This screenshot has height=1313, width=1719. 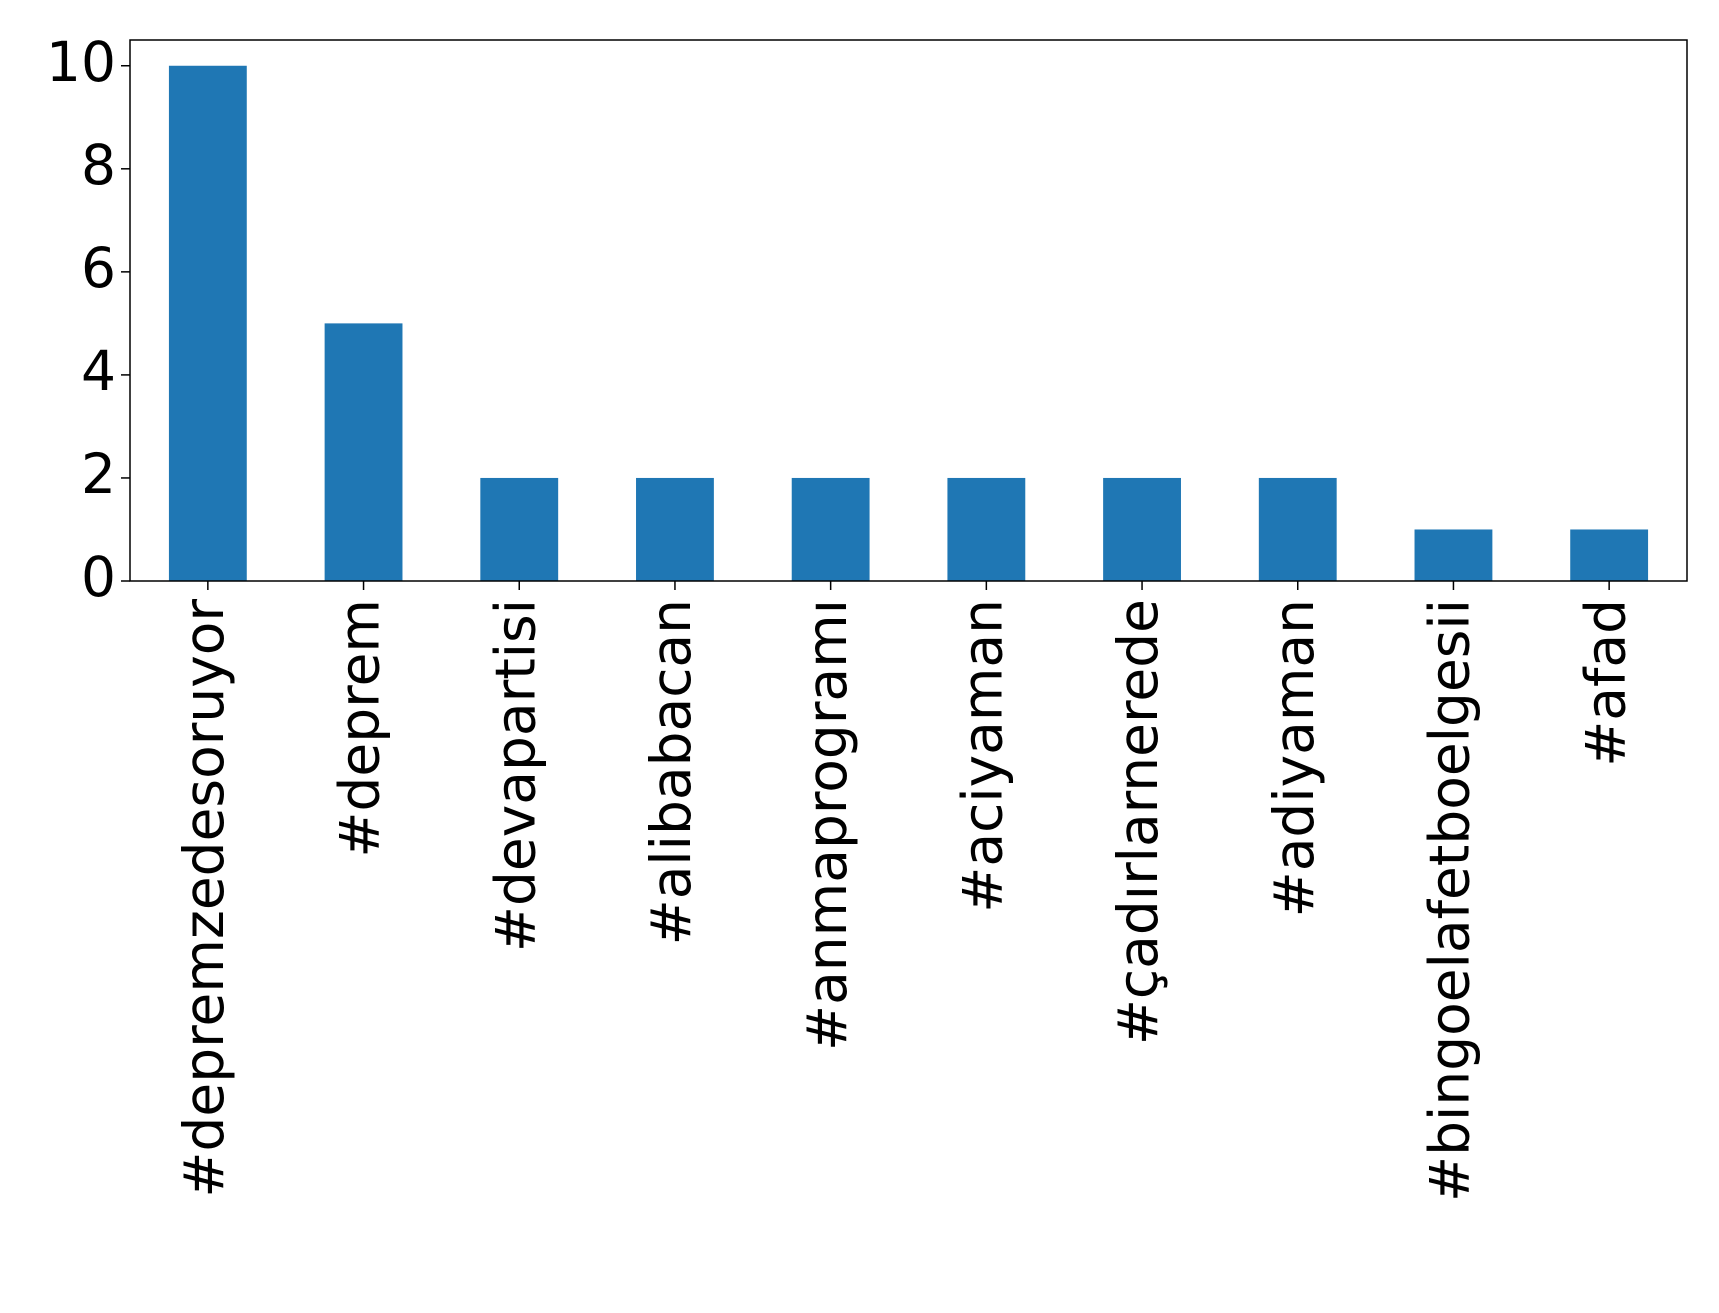 What do you see at coordinates (98, 371) in the screenshot?
I see `y-tick-label: 4` at bounding box center [98, 371].